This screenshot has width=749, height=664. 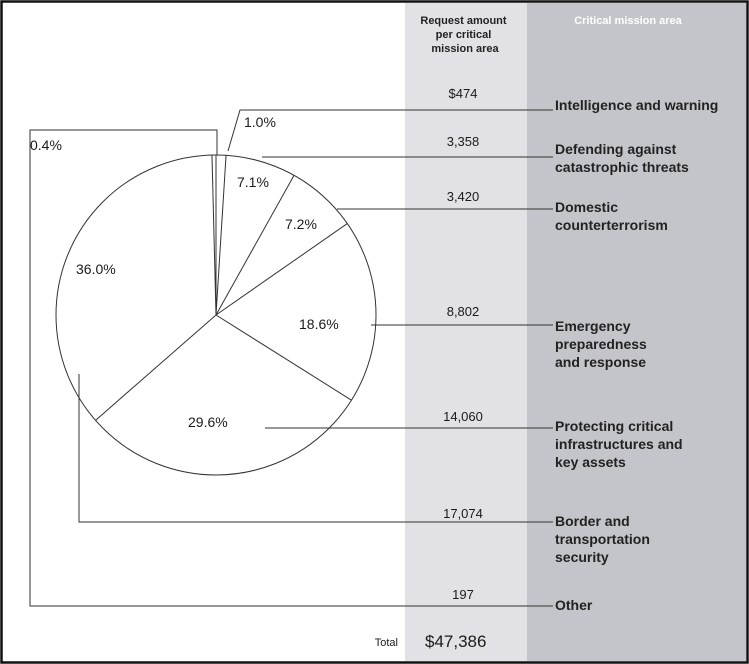 What do you see at coordinates (602, 539) in the screenshot?
I see `area-label-6: Border and transportation security` at bounding box center [602, 539].